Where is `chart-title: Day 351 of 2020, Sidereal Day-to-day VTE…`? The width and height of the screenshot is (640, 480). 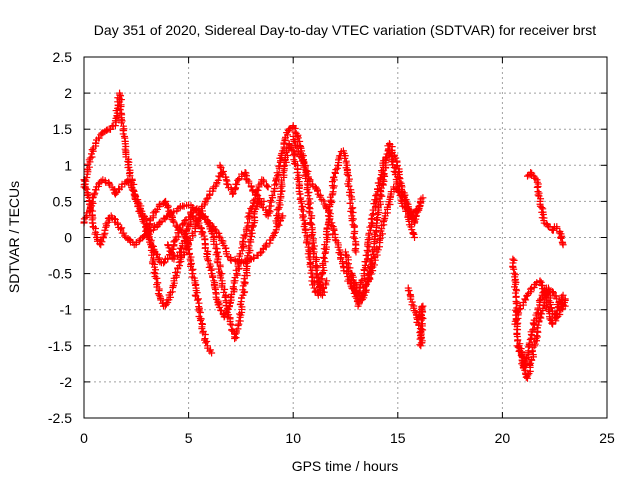
chart-title: Day 351 of 2020, Sidereal Day-to-day VTE… is located at coordinates (345, 30).